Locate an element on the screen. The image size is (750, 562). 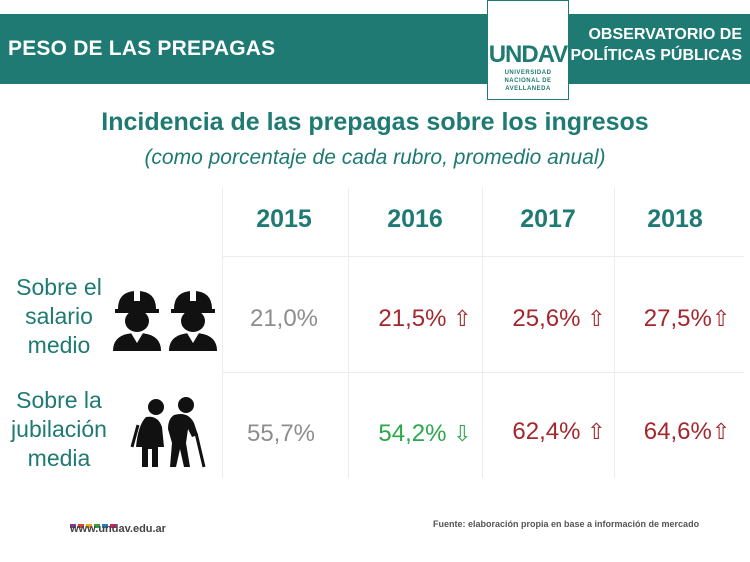
value-cell: 64,6%⇧ is located at coordinates (686, 432).